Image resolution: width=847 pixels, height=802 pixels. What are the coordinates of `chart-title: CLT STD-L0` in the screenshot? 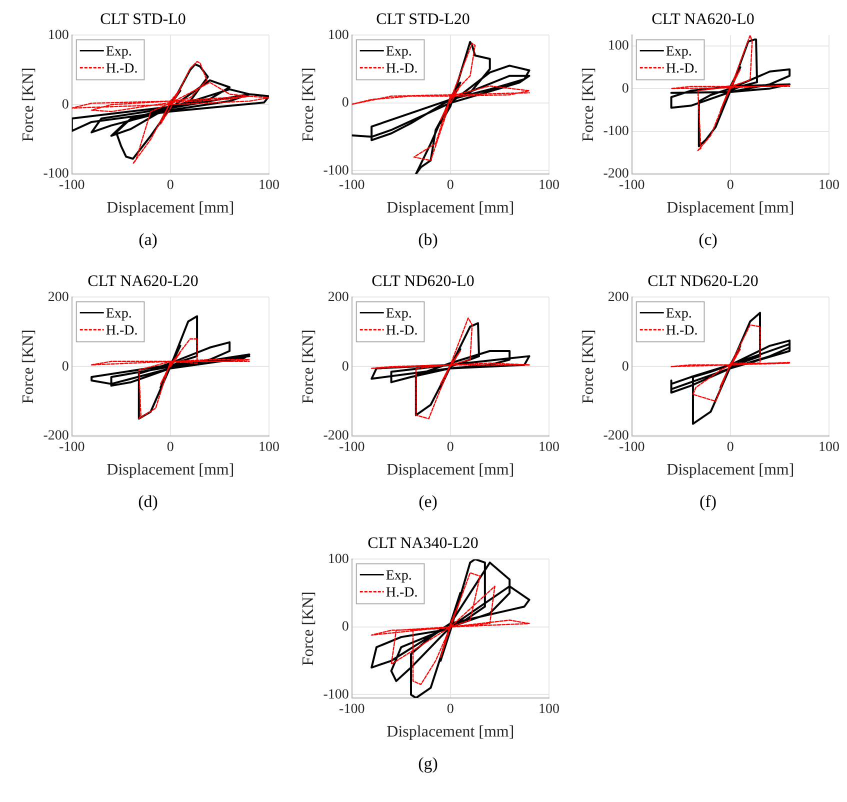 It's located at (143, 19).